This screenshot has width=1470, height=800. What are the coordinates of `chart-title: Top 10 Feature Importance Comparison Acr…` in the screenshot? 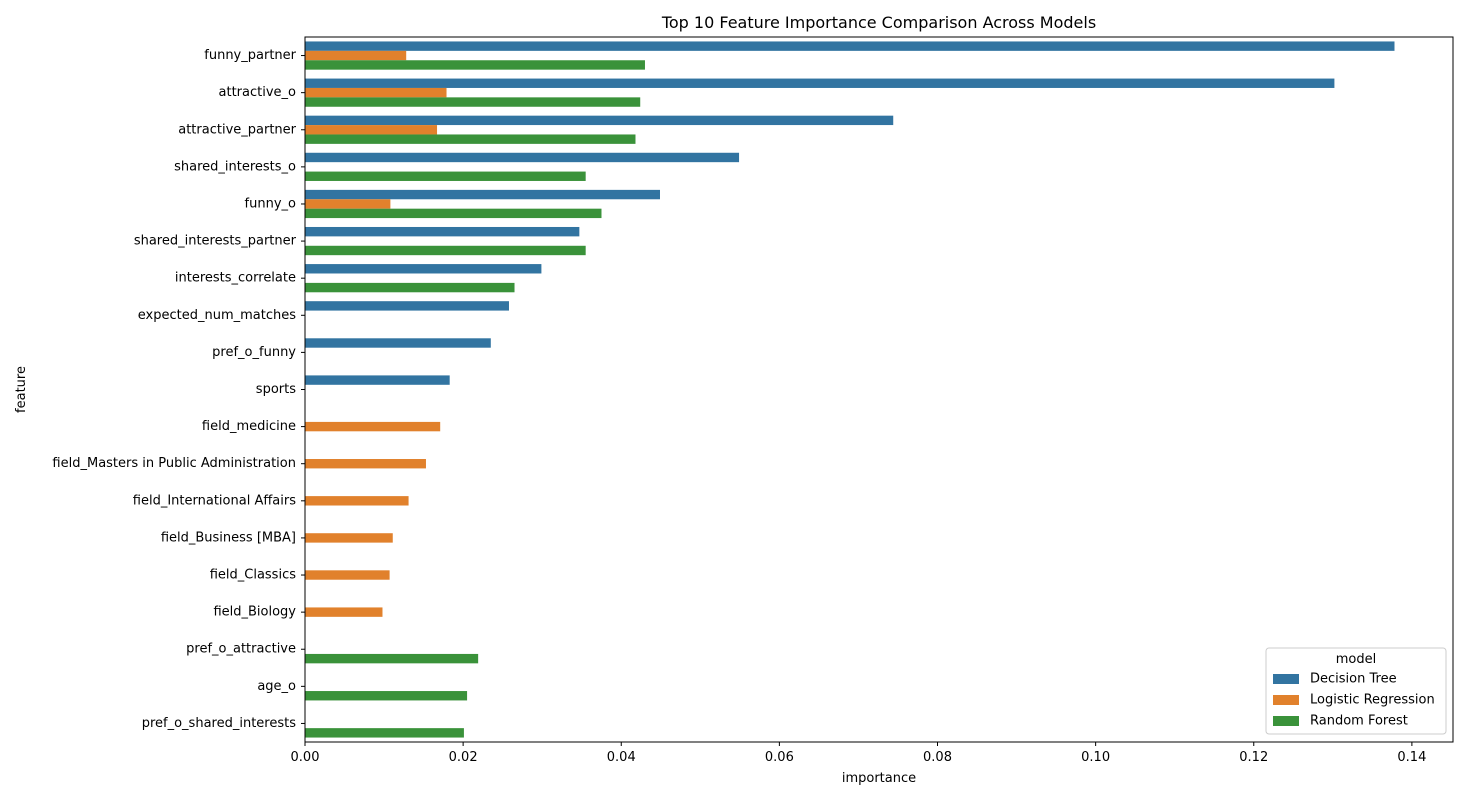 It's located at (878, 22).